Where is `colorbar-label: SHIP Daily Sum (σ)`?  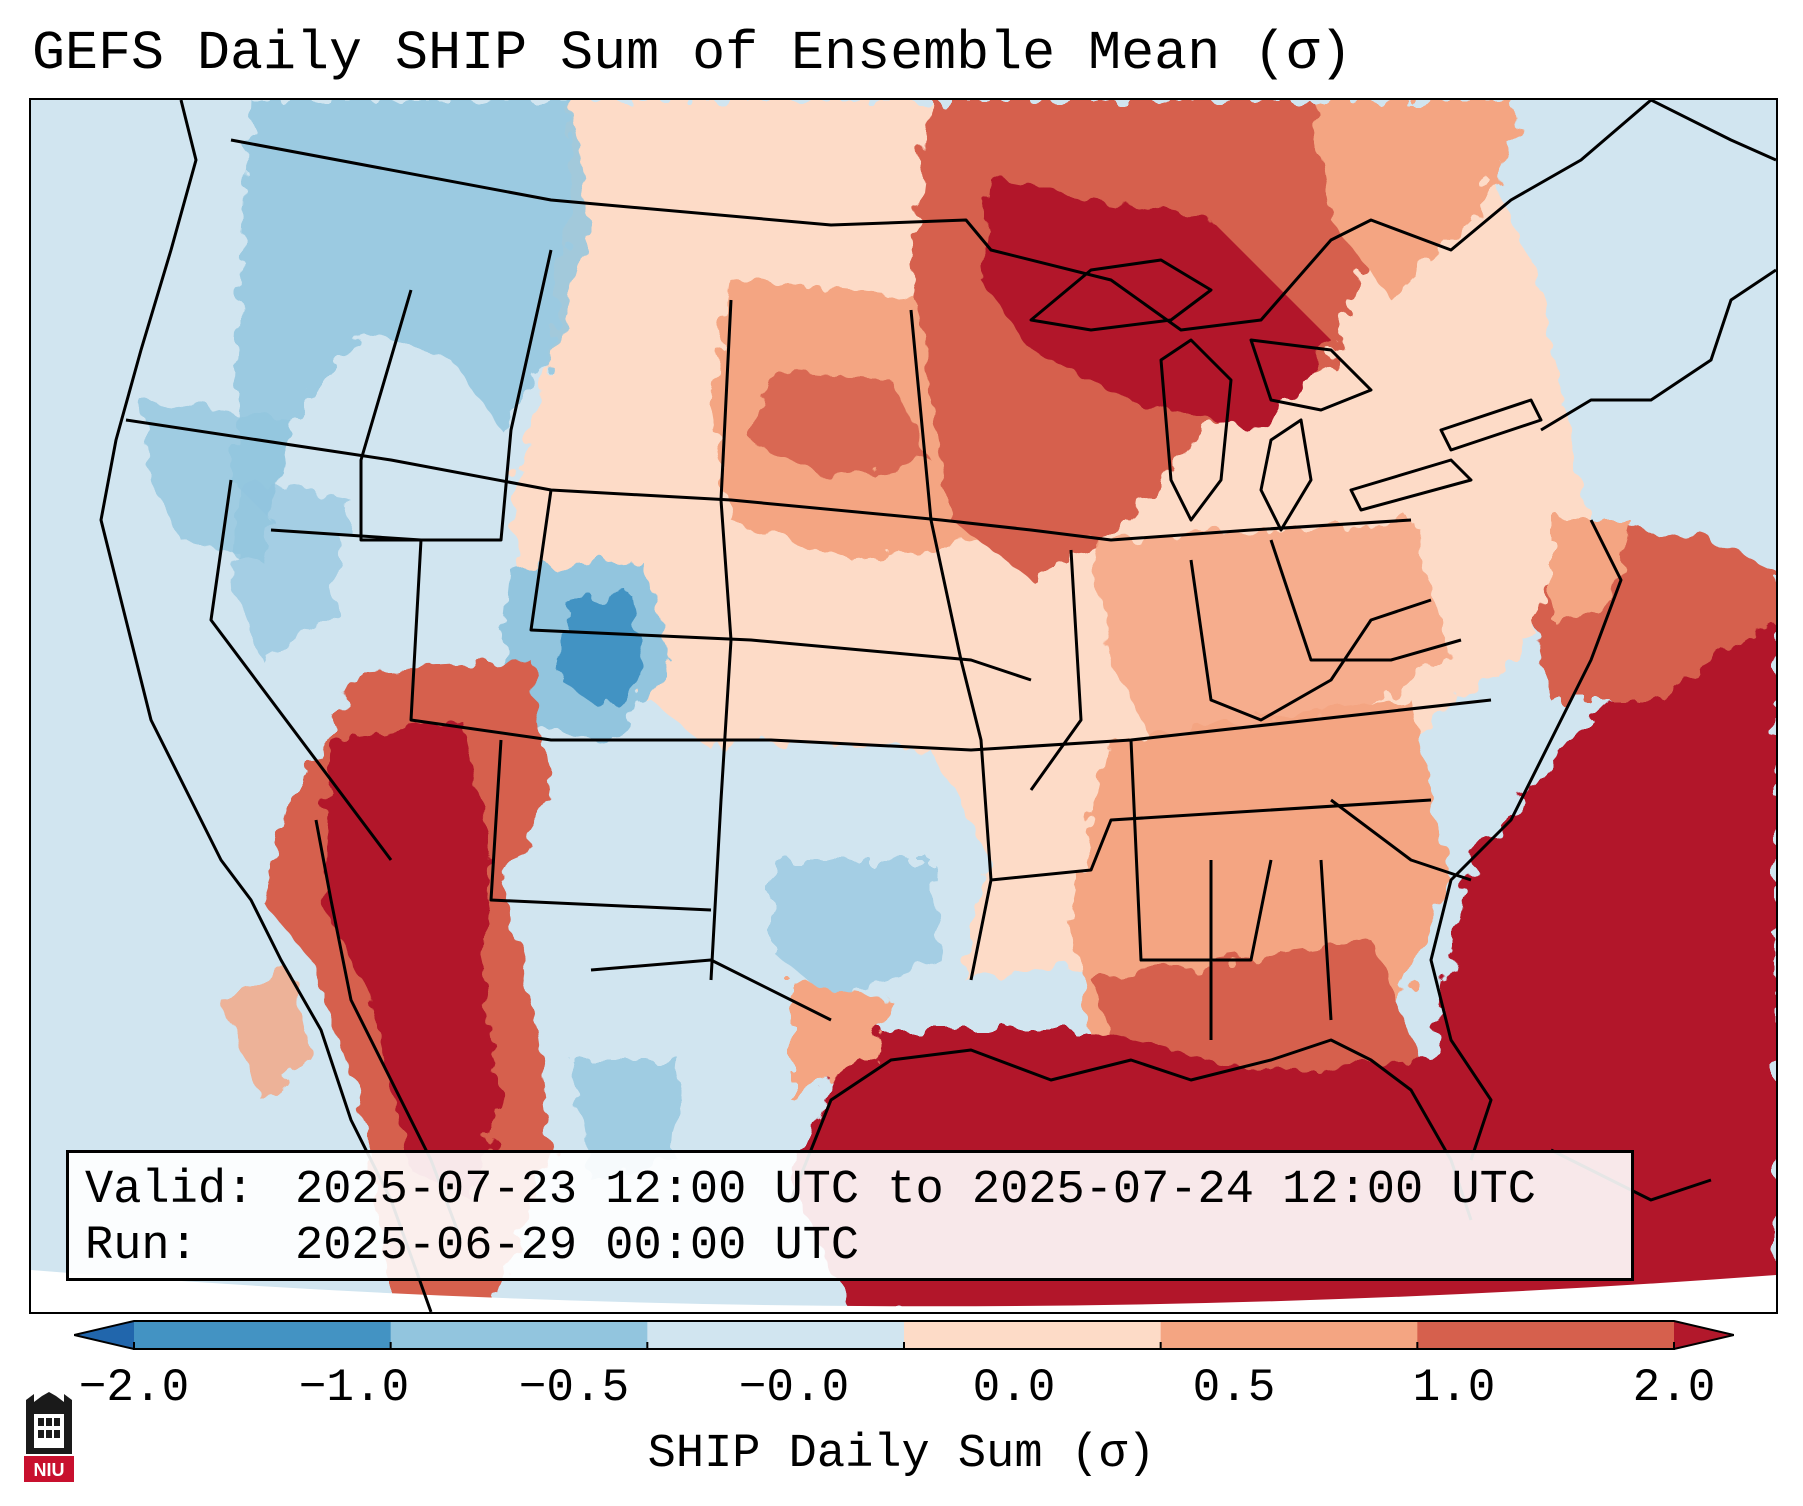 colorbar-label: SHIP Daily Sum (σ) is located at coordinates (901, 1454).